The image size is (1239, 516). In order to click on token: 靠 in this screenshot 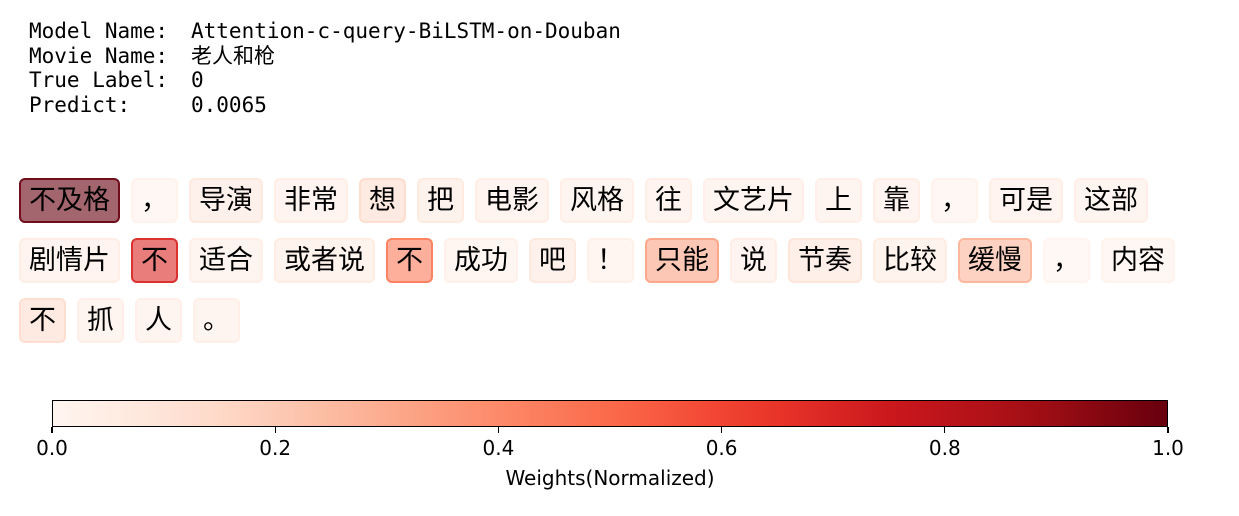, I will do `click(896, 200)`.